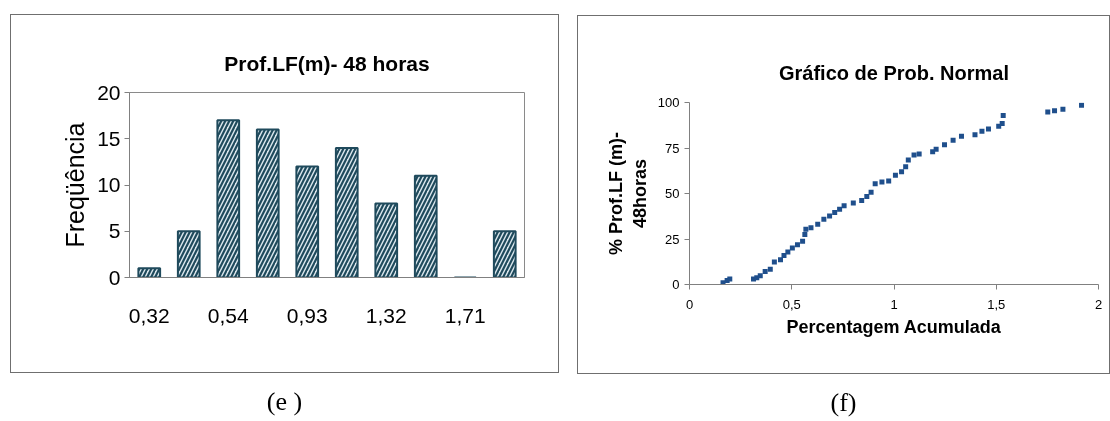 This screenshot has width=1110, height=421. What do you see at coordinates (672, 148) in the screenshot?
I see `y-tick-label: 75` at bounding box center [672, 148].